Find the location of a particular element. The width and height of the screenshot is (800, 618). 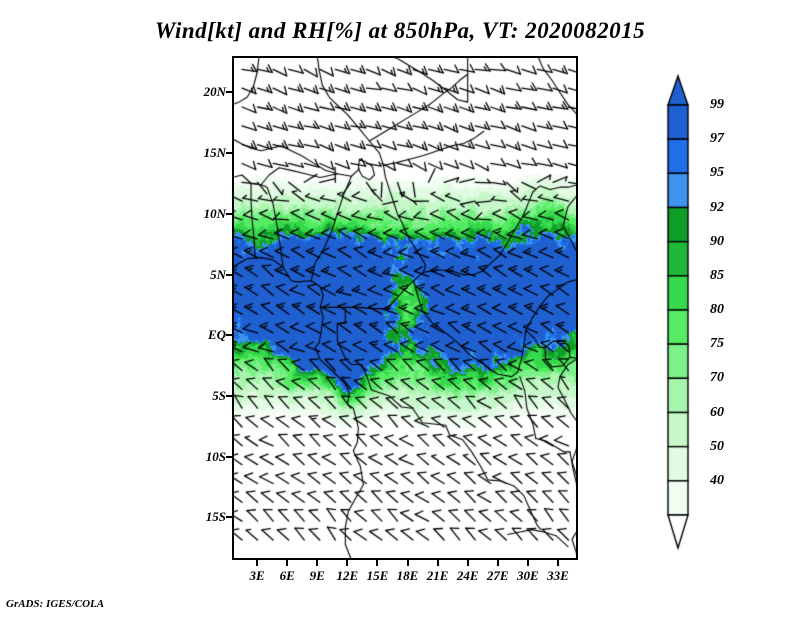

lat-tick-label: 15N is located at coordinates (214, 153).